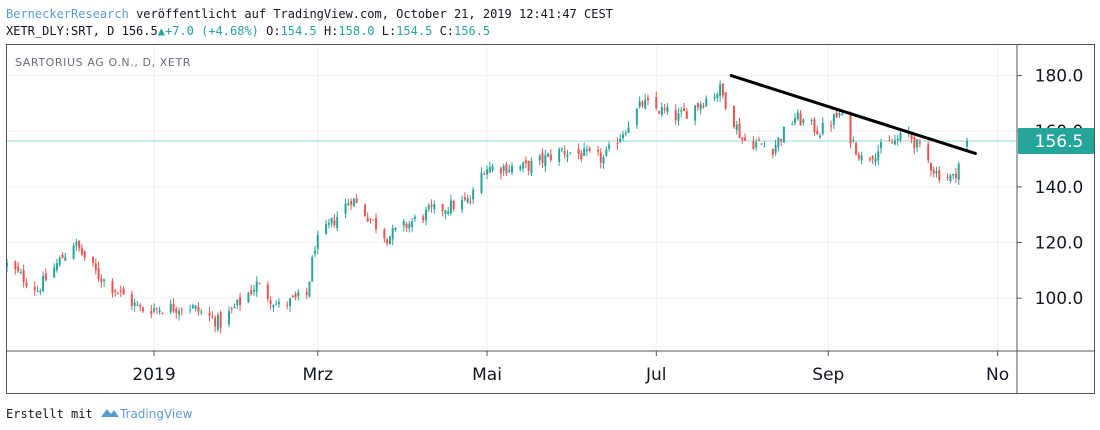 The image size is (1100, 430). Describe the element at coordinates (853, 114) in the screenshot. I see `trendline` at that location.